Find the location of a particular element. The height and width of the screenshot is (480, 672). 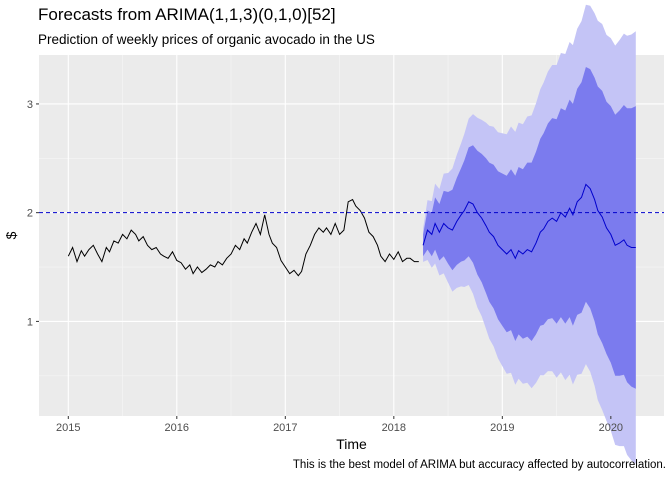

y-tick-label: 3 is located at coordinates (30, 105).